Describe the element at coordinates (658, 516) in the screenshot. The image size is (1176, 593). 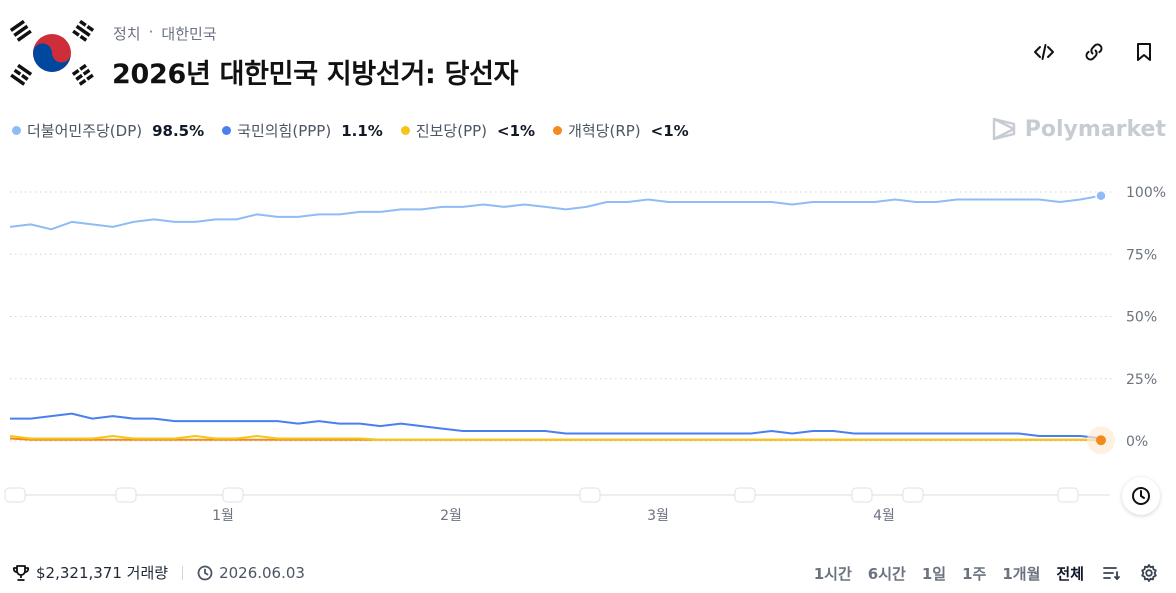
I see `x-tick-label: 3월` at that location.